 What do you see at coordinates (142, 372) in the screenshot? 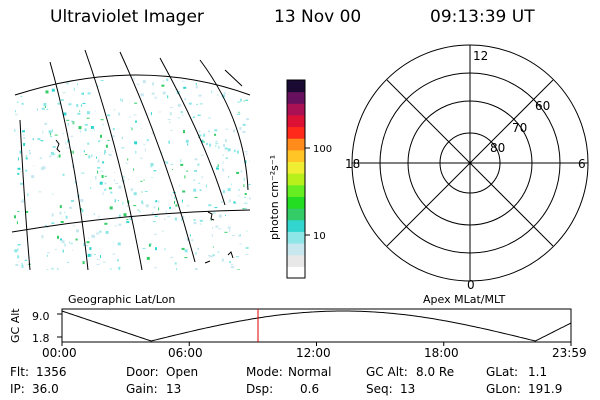
I see `door-label: Door:` at bounding box center [142, 372].